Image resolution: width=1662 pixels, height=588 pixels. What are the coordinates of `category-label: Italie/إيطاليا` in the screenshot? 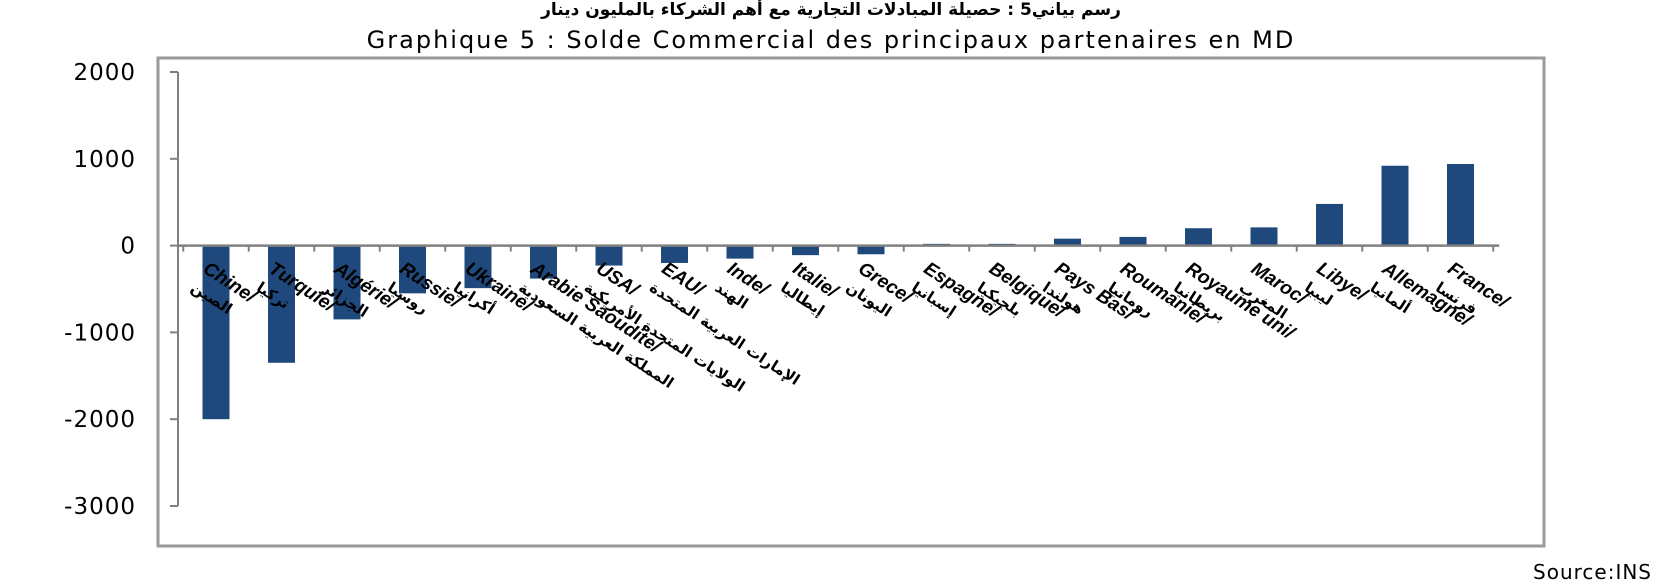 It's located at (809, 289).